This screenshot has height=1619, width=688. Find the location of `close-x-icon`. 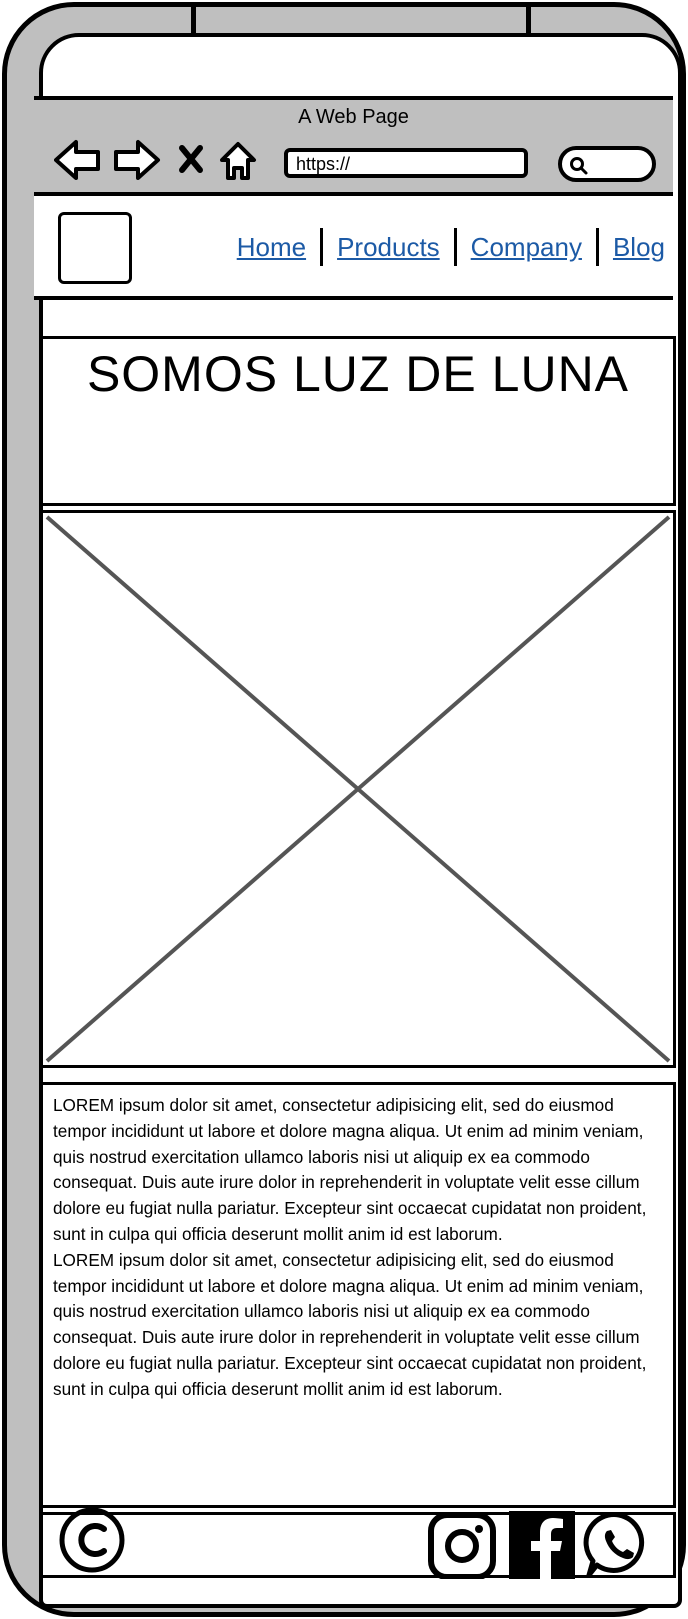

close-x-icon is located at coordinates (191, 159).